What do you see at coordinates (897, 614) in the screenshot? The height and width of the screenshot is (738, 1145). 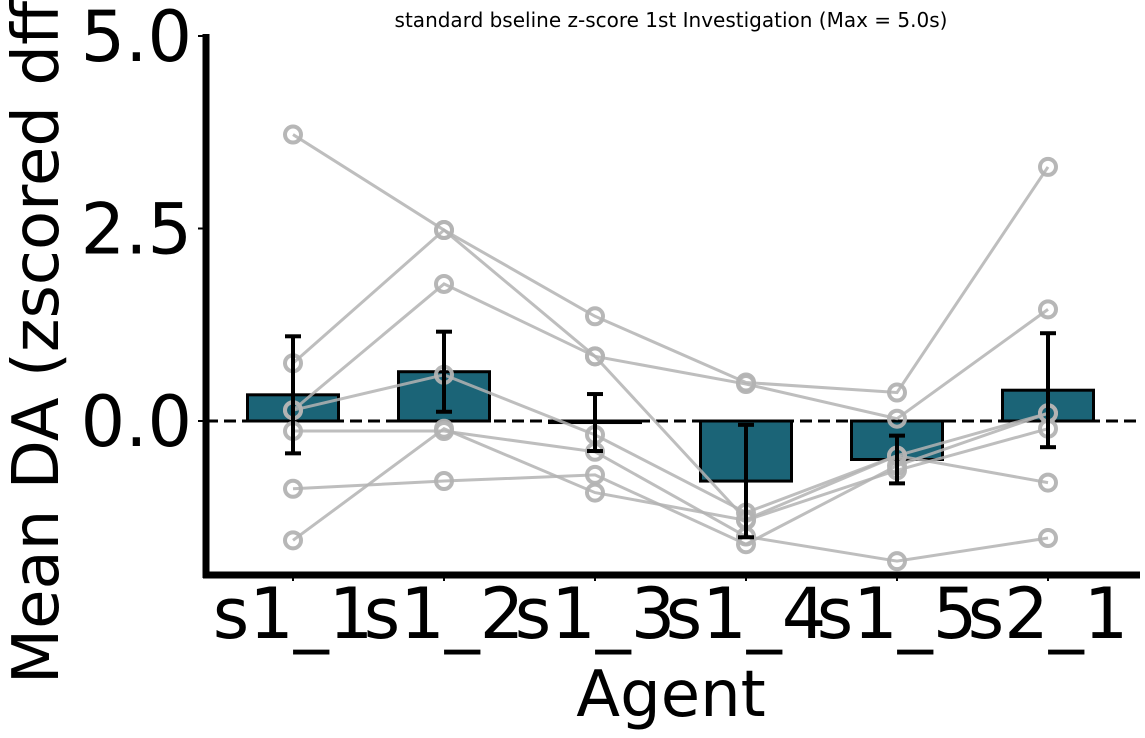 I see `x-tick-label: s1_5` at bounding box center [897, 614].